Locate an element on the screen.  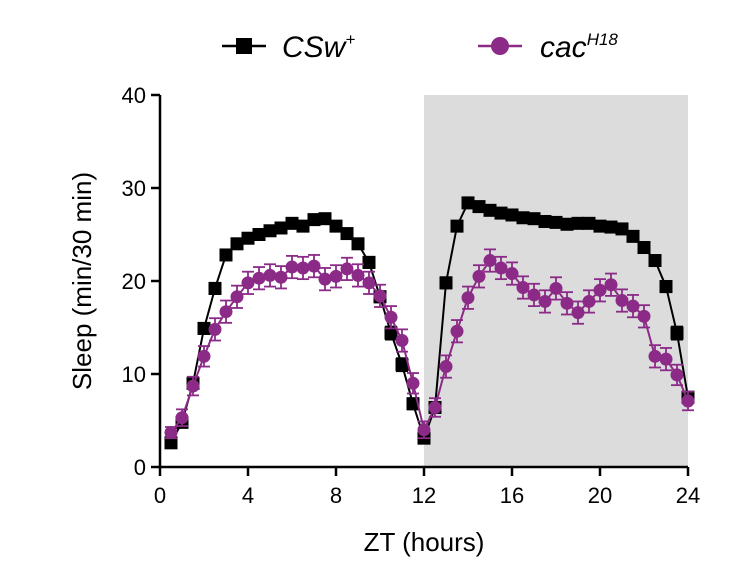
y-tick-label: 30 is located at coordinates (134, 188).